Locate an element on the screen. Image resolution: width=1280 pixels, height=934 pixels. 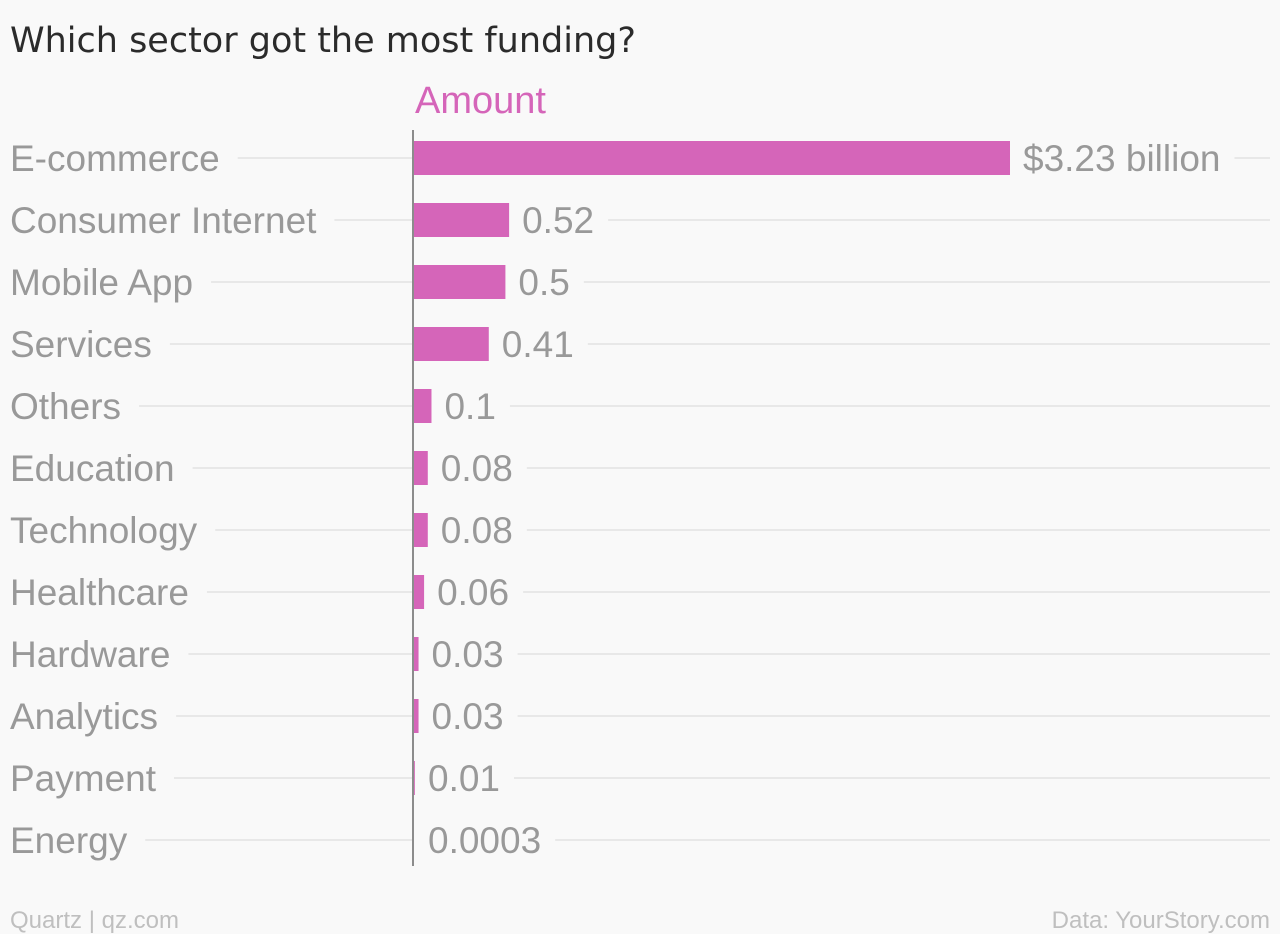
category-label: Consumer Internet is located at coordinates (163, 220).